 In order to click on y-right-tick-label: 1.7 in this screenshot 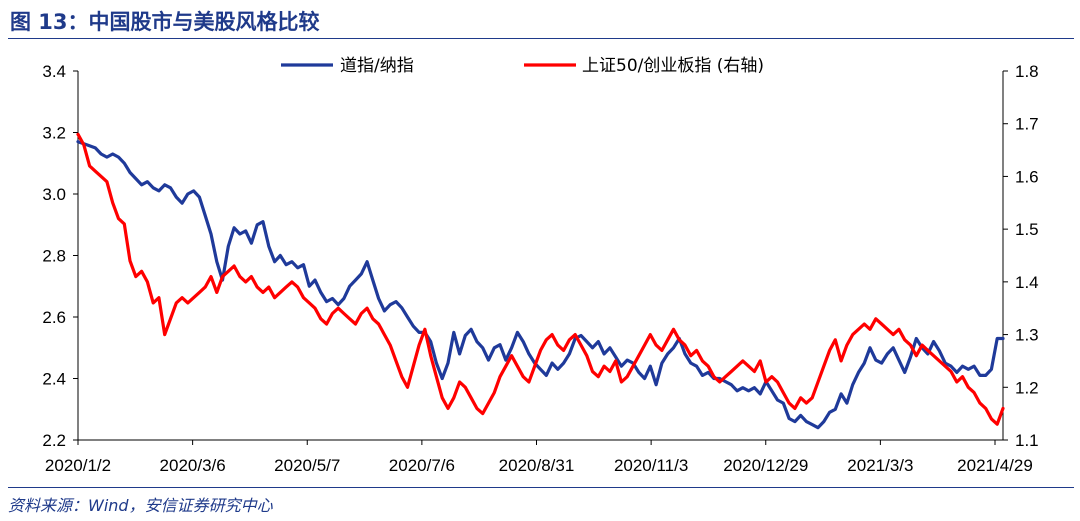, I will do `click(1027, 124)`.